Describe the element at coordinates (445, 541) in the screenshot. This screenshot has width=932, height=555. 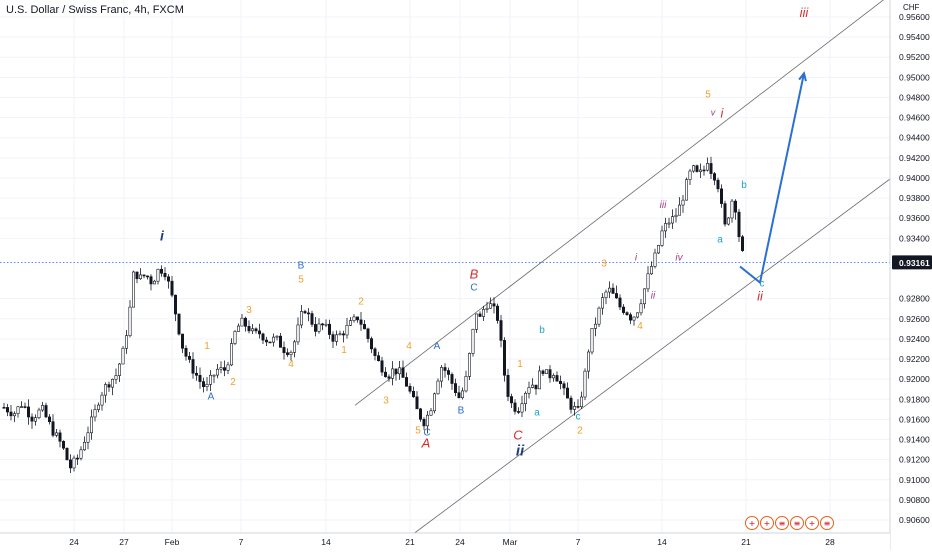
I see `time-axis-bg` at that location.